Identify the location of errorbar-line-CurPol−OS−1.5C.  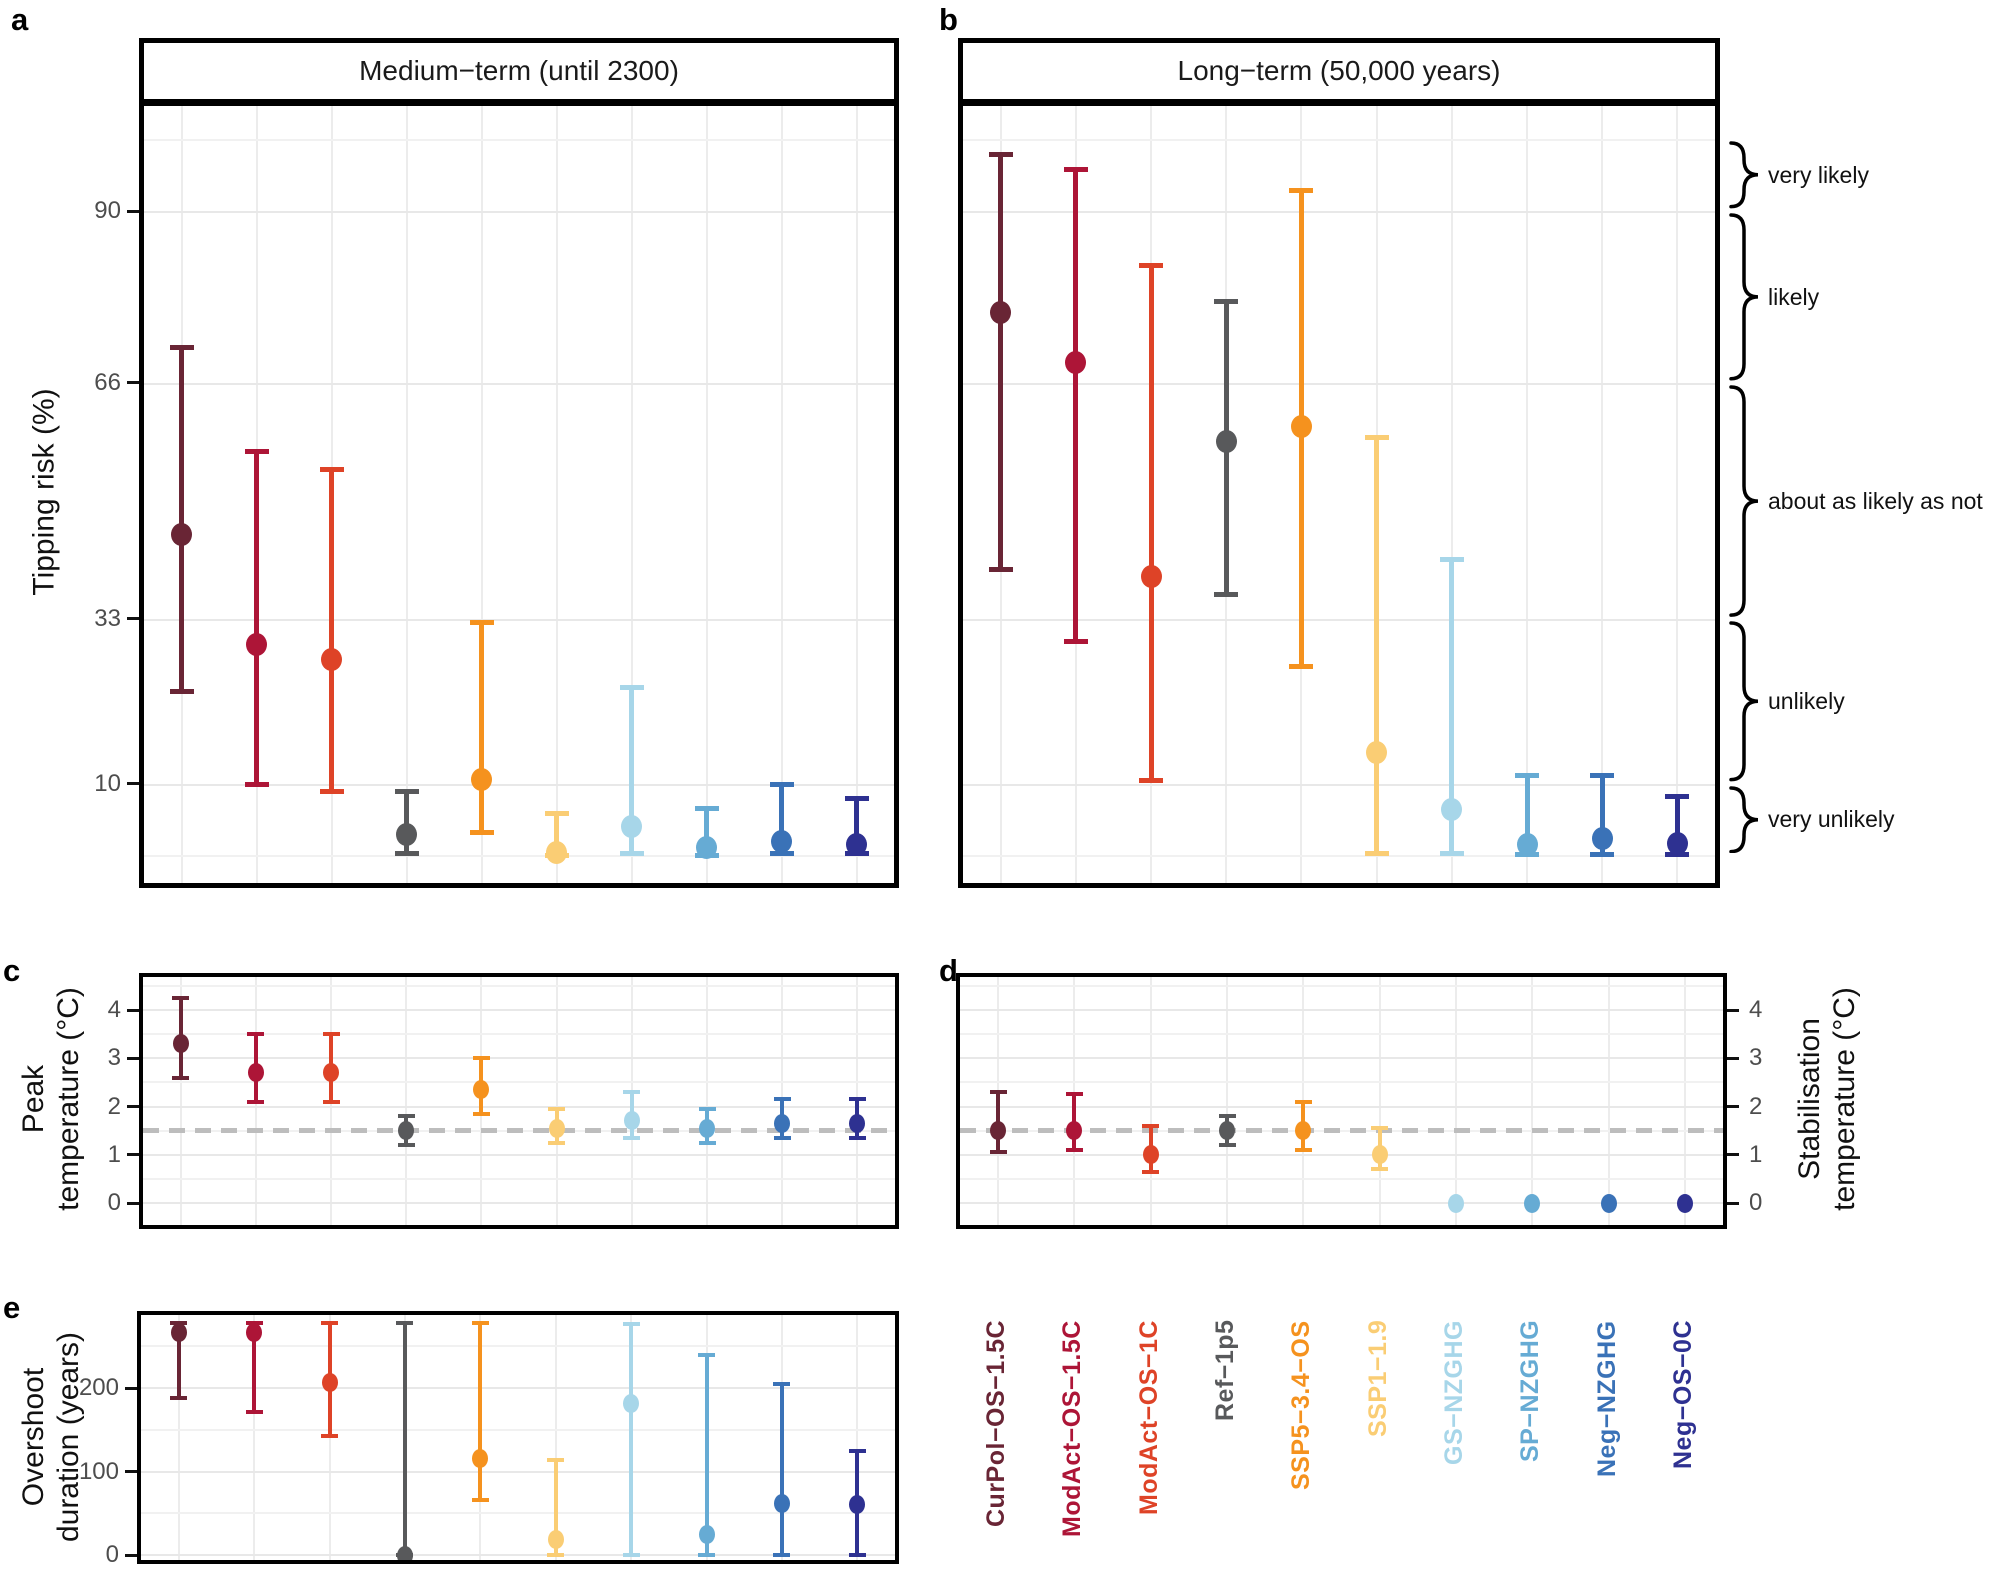
(1001, 362).